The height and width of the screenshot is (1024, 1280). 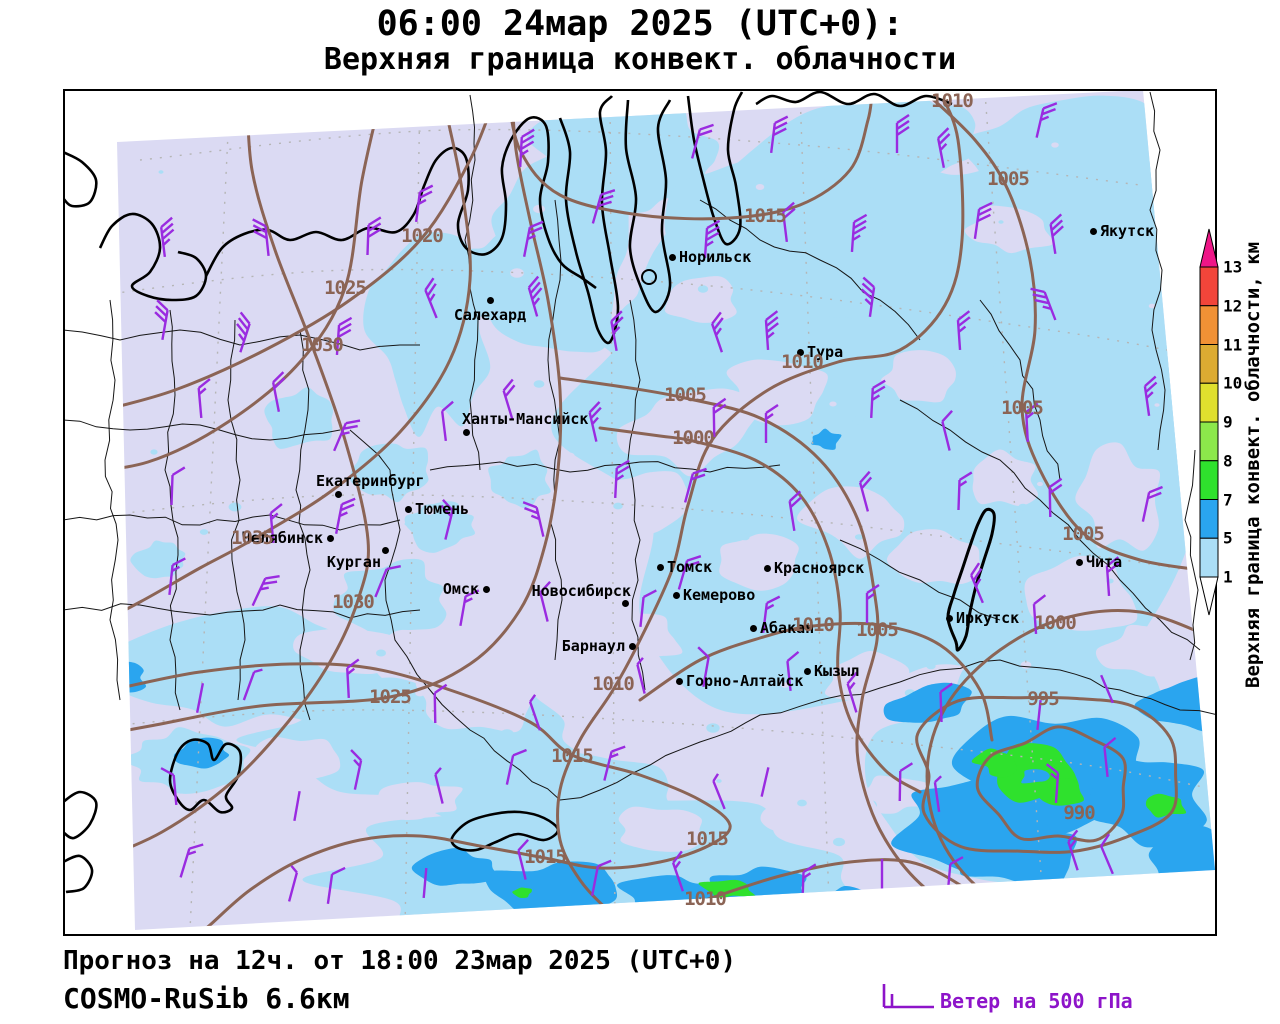 I want to click on colorbar-tick-9: 9, so click(x=1228, y=422).